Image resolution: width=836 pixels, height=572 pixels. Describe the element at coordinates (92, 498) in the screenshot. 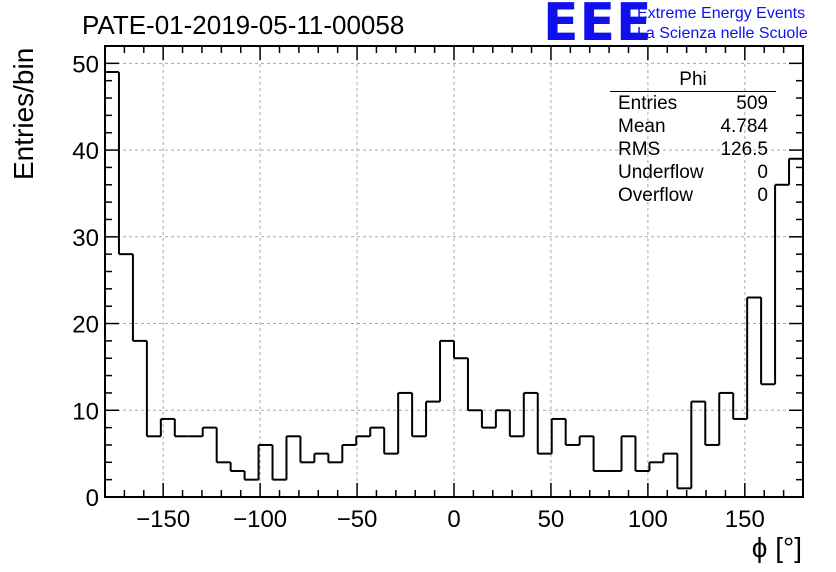

I see `y-tick-label: 0` at that location.